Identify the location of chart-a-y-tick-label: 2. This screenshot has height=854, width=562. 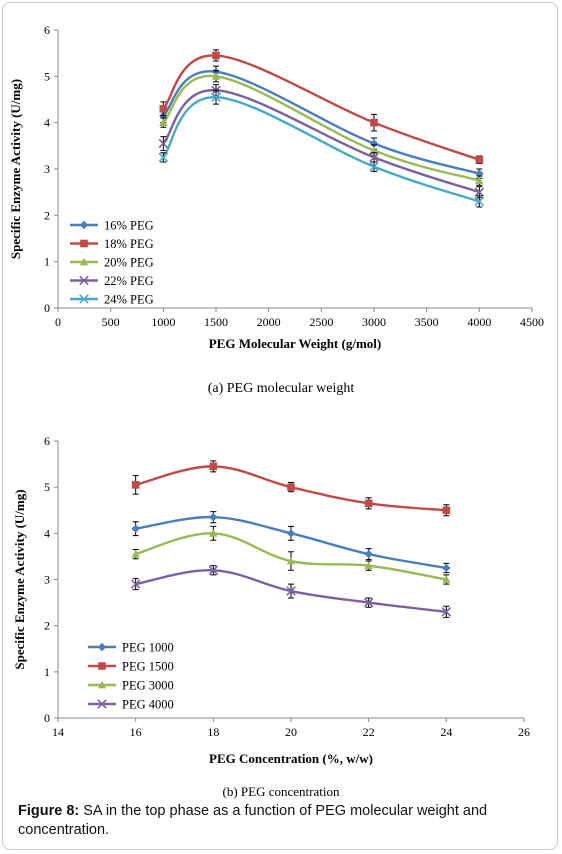
(47, 215).